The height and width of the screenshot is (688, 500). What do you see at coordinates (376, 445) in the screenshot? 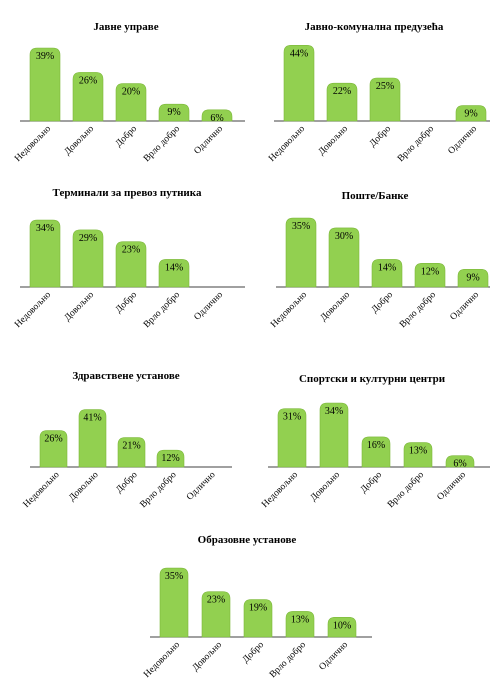
I see `data-label: 16%` at bounding box center [376, 445].